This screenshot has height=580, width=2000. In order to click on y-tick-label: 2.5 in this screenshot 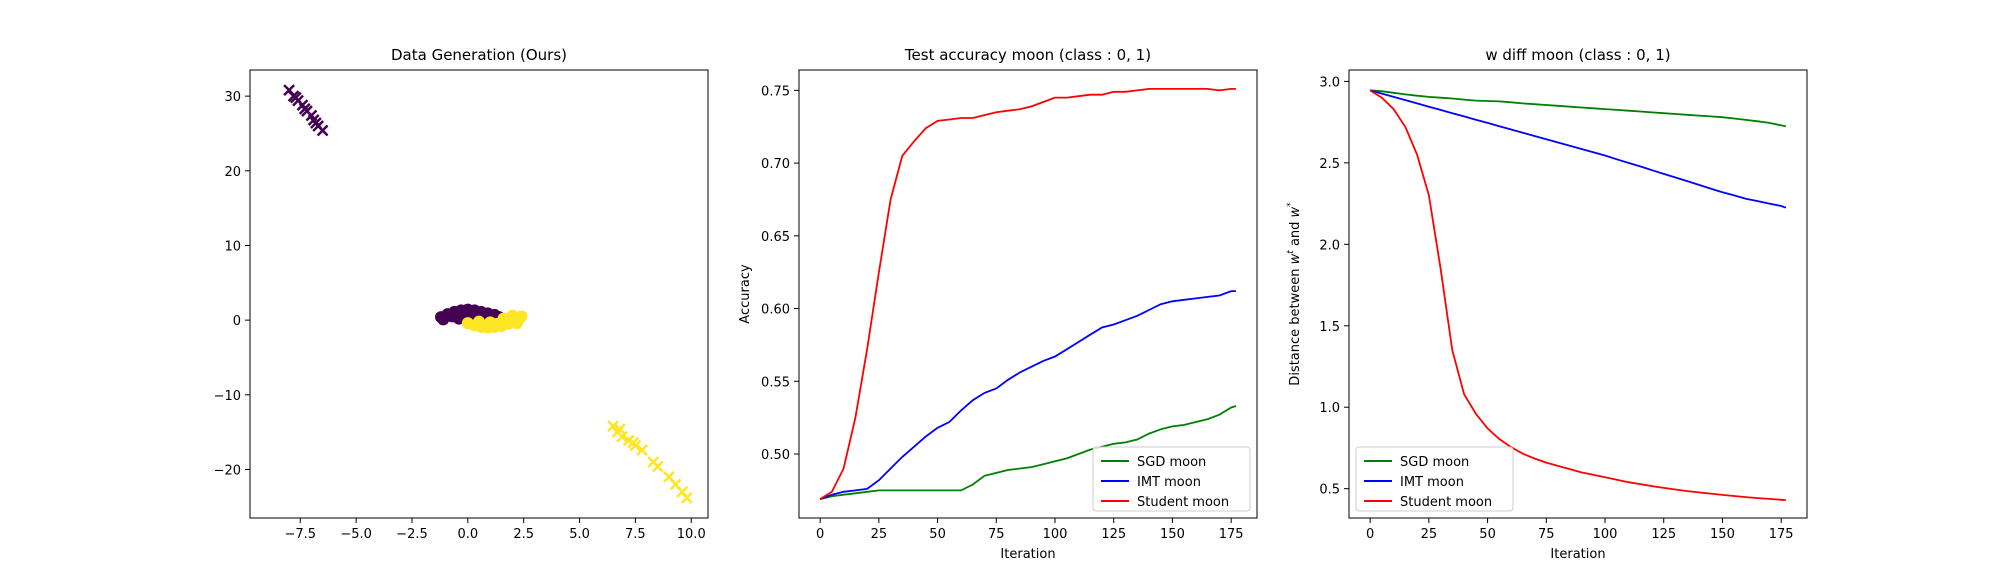, I will do `click(1329, 164)`.